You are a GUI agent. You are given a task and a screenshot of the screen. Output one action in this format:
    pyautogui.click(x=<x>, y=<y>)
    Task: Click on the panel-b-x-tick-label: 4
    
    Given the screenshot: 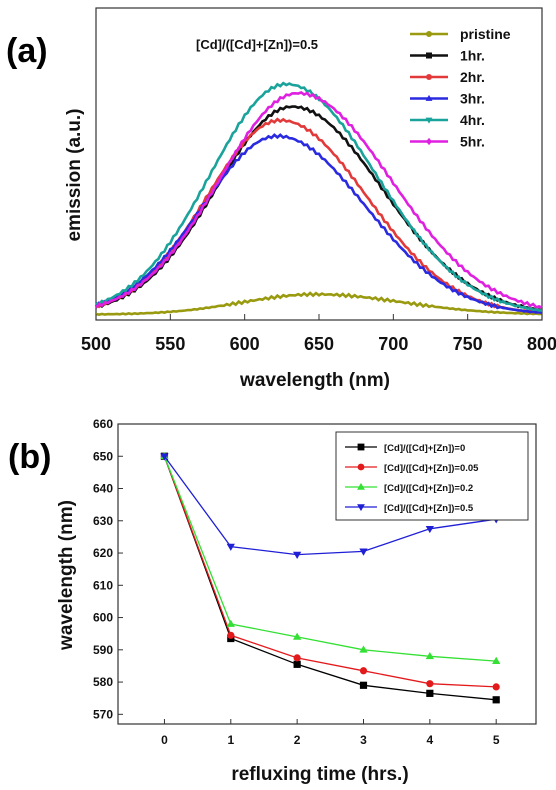 What is the action you would take?
    pyautogui.click(x=429, y=740)
    